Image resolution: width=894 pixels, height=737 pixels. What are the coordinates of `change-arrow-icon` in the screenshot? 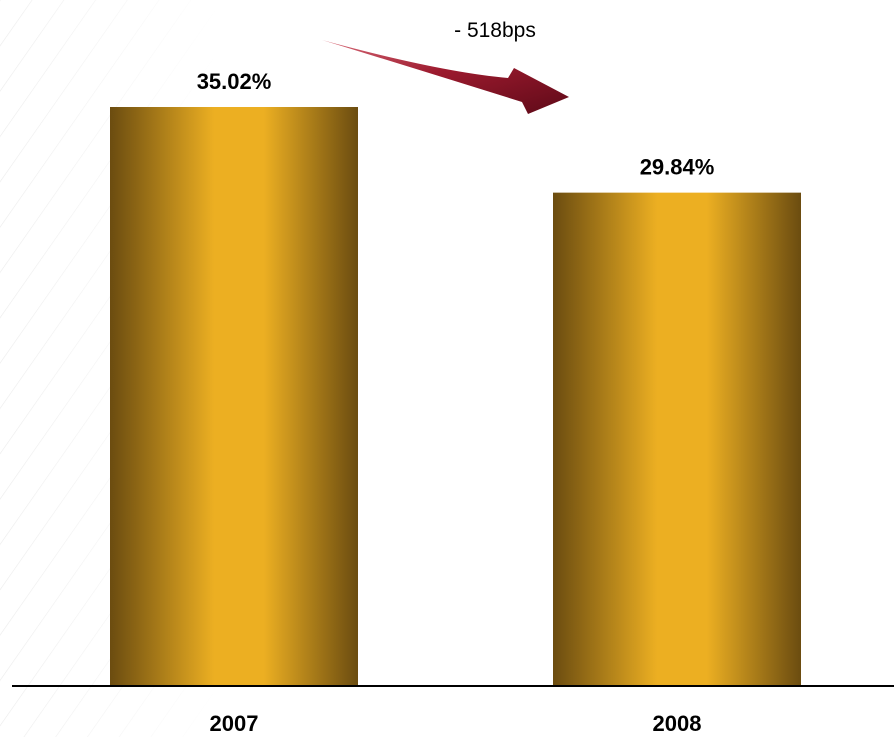 It's located at (445, 77).